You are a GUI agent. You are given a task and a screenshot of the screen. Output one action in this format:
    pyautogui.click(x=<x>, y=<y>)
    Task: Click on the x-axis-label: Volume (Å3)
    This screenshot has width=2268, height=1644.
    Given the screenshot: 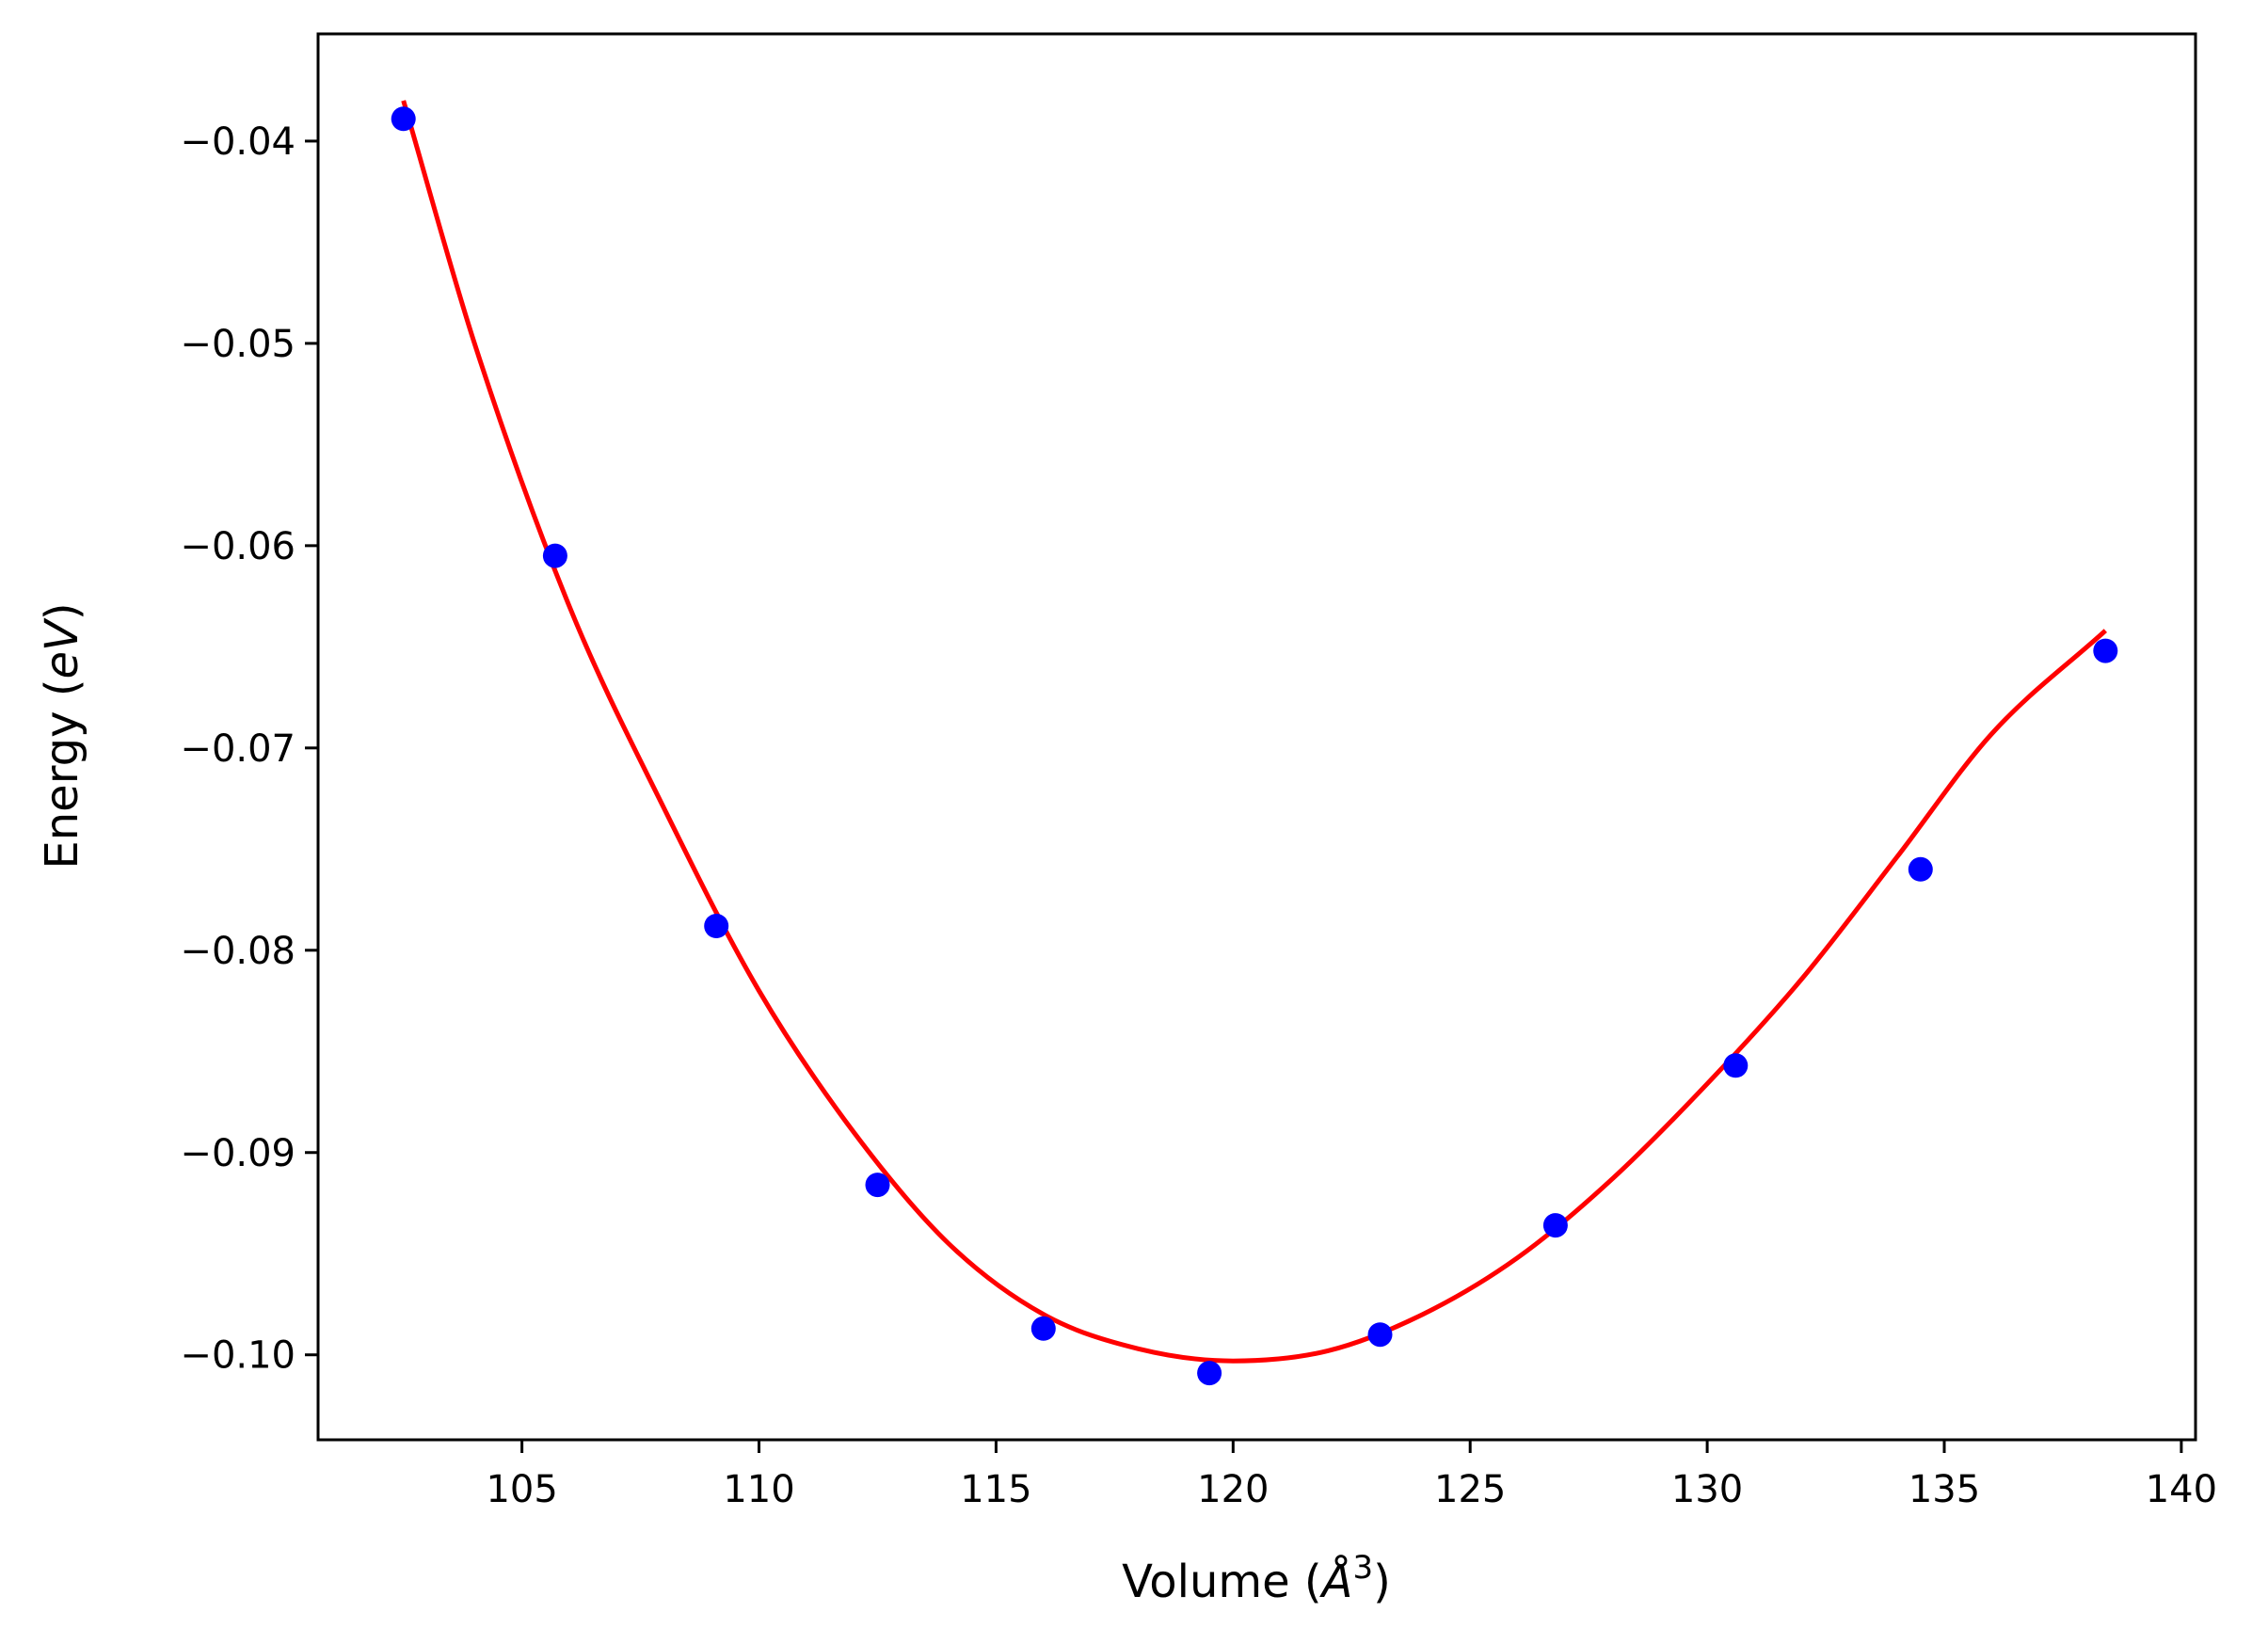 What is the action you would take?
    pyautogui.click(x=1256, y=1578)
    